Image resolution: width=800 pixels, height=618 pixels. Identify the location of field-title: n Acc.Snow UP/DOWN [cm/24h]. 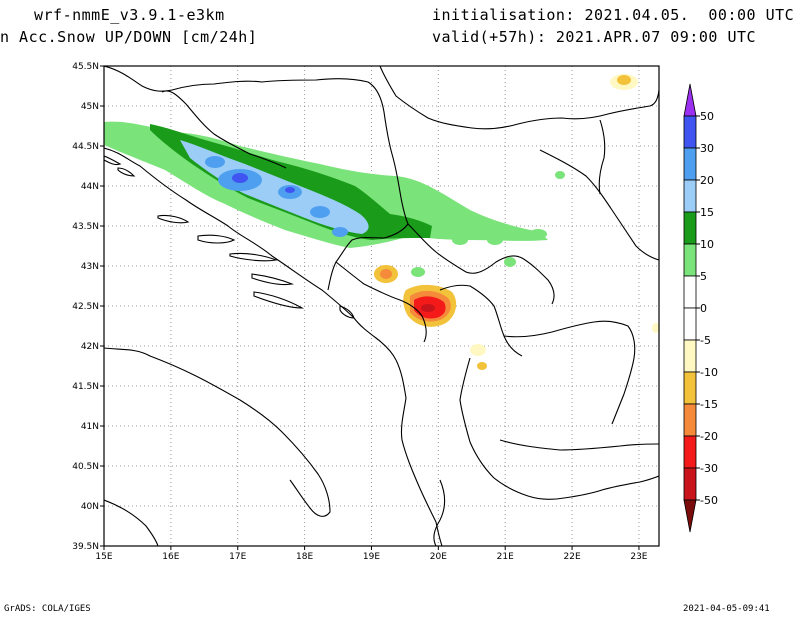
(129, 37).